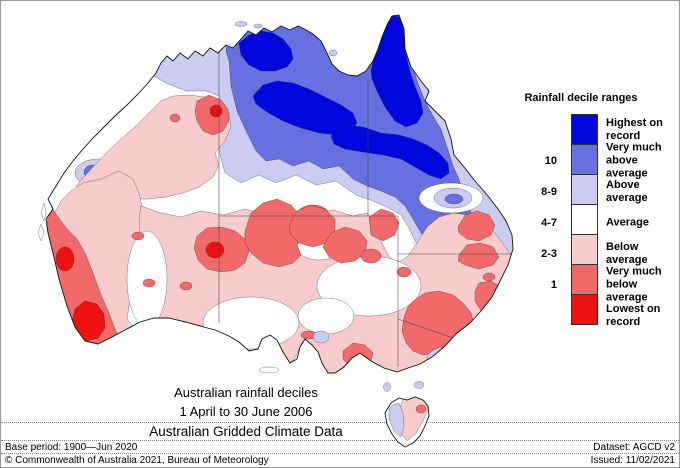 The image size is (680, 468). I want to click on region-above-wa-spot2, so click(97, 208).